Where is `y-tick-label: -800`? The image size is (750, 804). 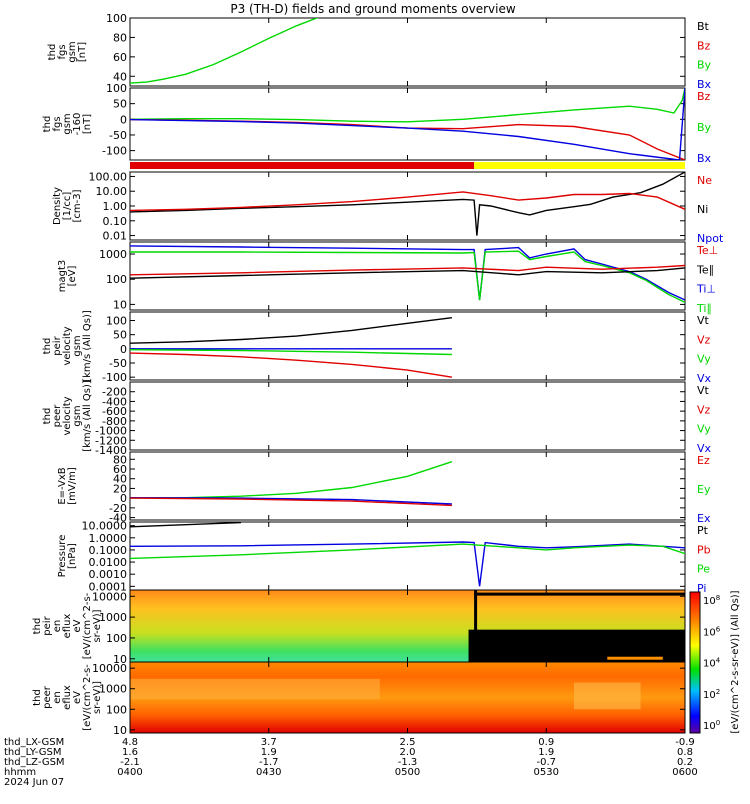 y-tick-label: -800 is located at coordinates (114, 421).